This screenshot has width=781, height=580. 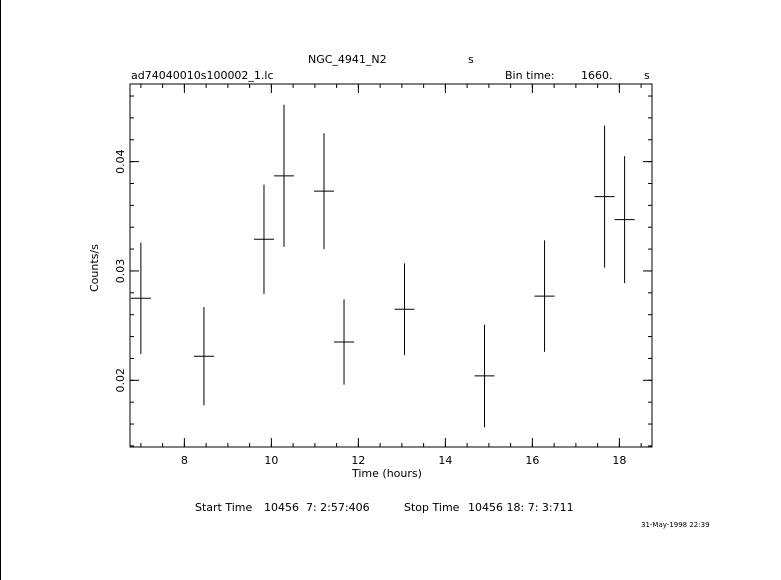 I want to click on file-name: ad74040010s100002_1.lc, so click(x=202, y=75).